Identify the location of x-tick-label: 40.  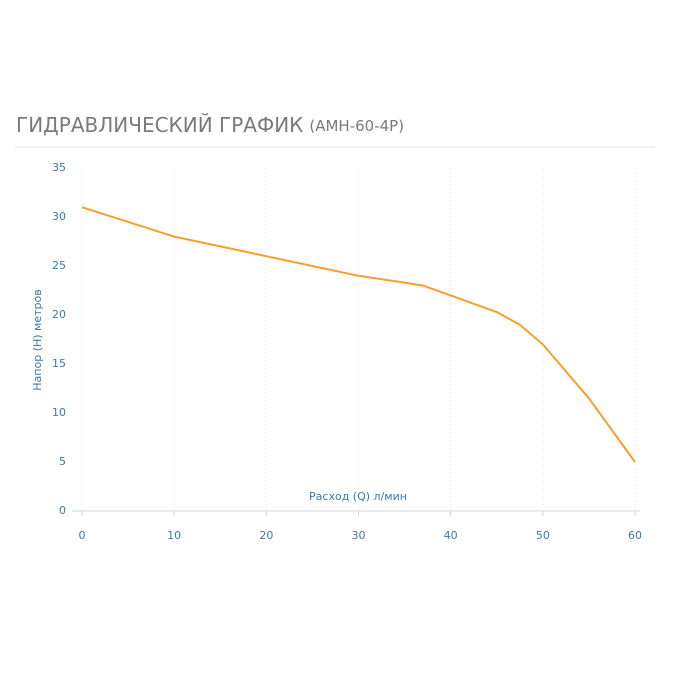
(451, 535).